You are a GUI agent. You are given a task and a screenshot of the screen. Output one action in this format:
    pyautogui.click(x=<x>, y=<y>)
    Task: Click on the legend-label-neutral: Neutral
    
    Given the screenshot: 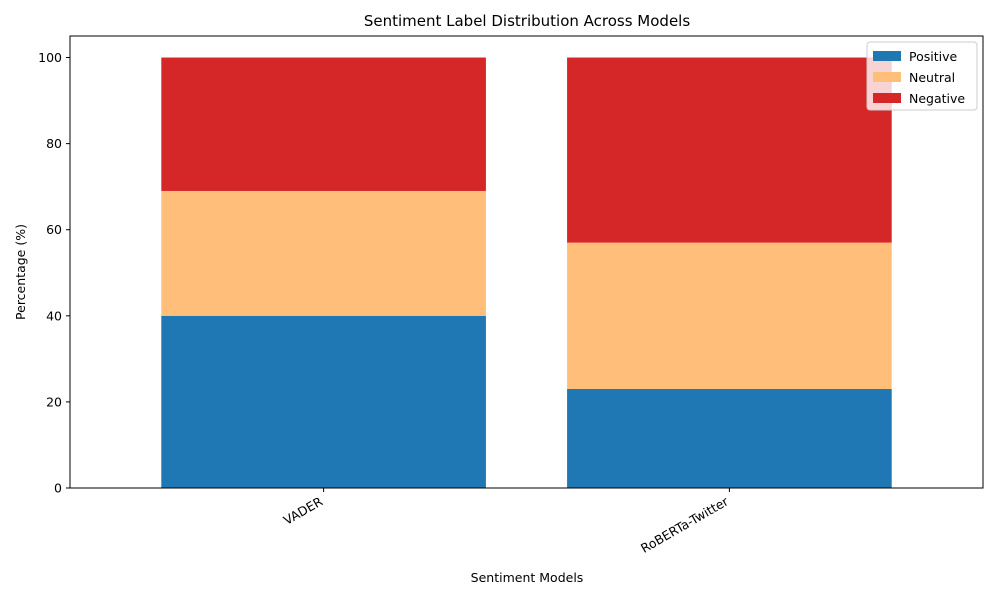 What is the action you would take?
    pyautogui.click(x=932, y=77)
    